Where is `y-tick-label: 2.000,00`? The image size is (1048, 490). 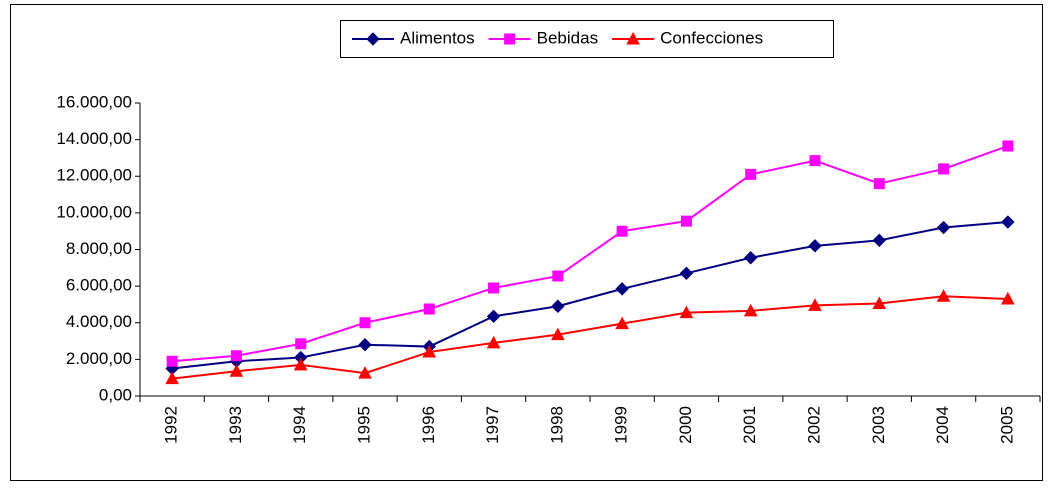 y-tick-label: 2.000,00 is located at coordinates (99, 358).